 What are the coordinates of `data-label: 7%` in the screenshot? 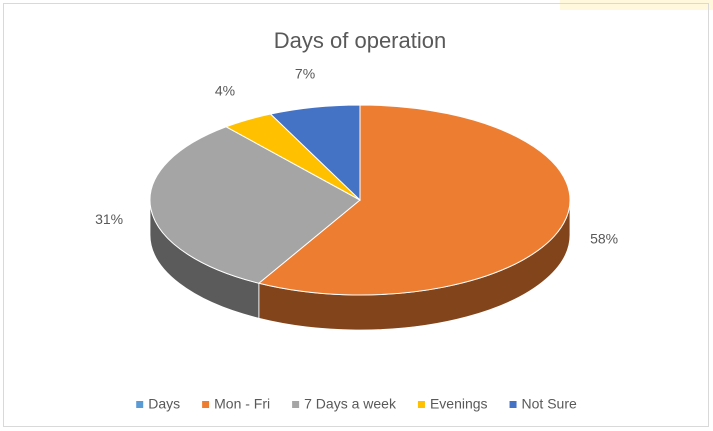 It's located at (305, 74).